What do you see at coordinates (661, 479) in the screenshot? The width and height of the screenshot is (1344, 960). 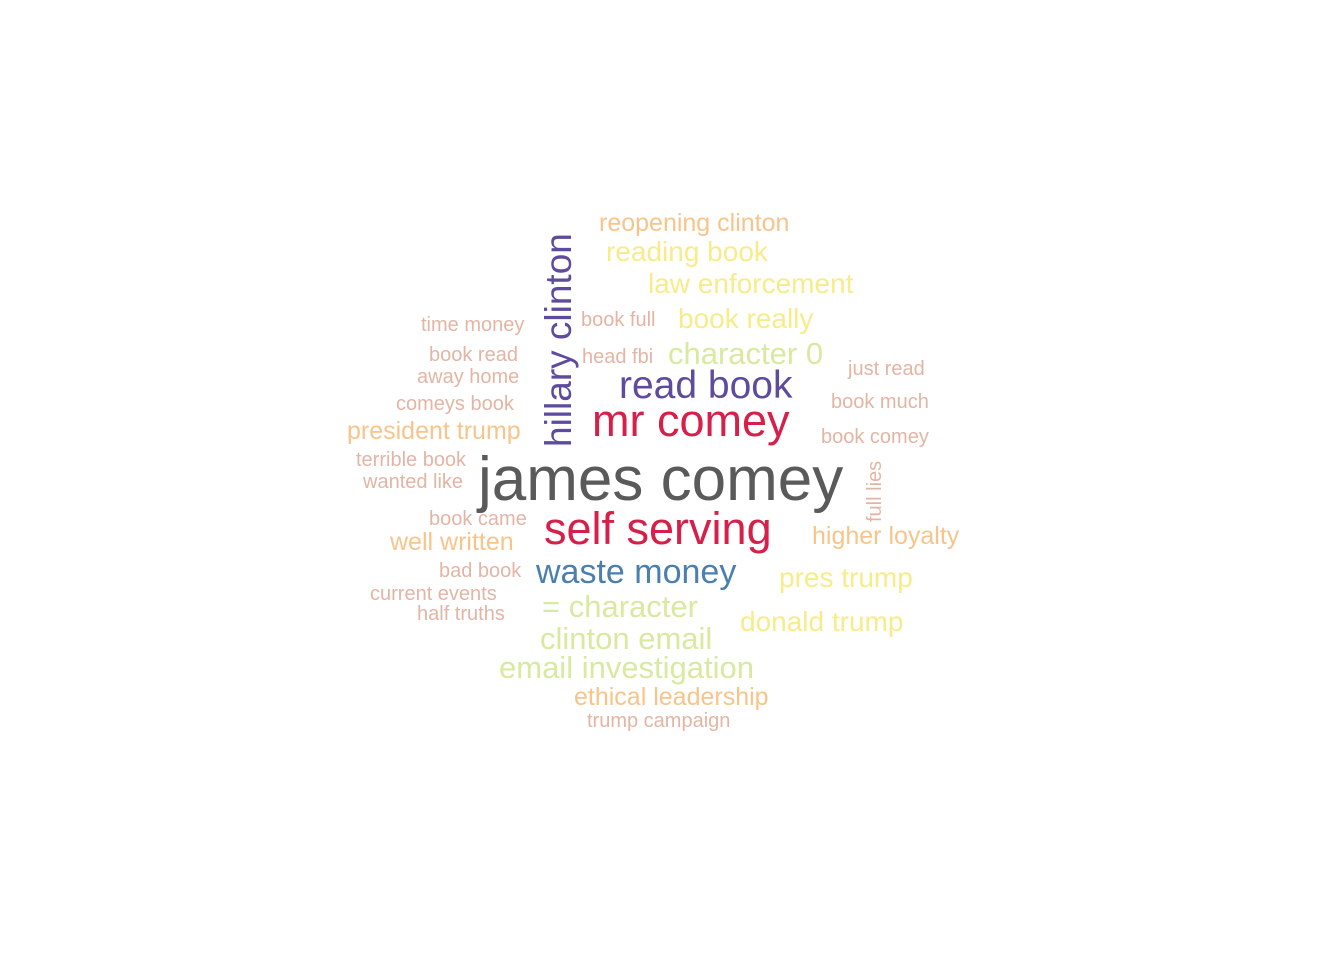 I see `word-james-comey: james comey` at bounding box center [661, 479].